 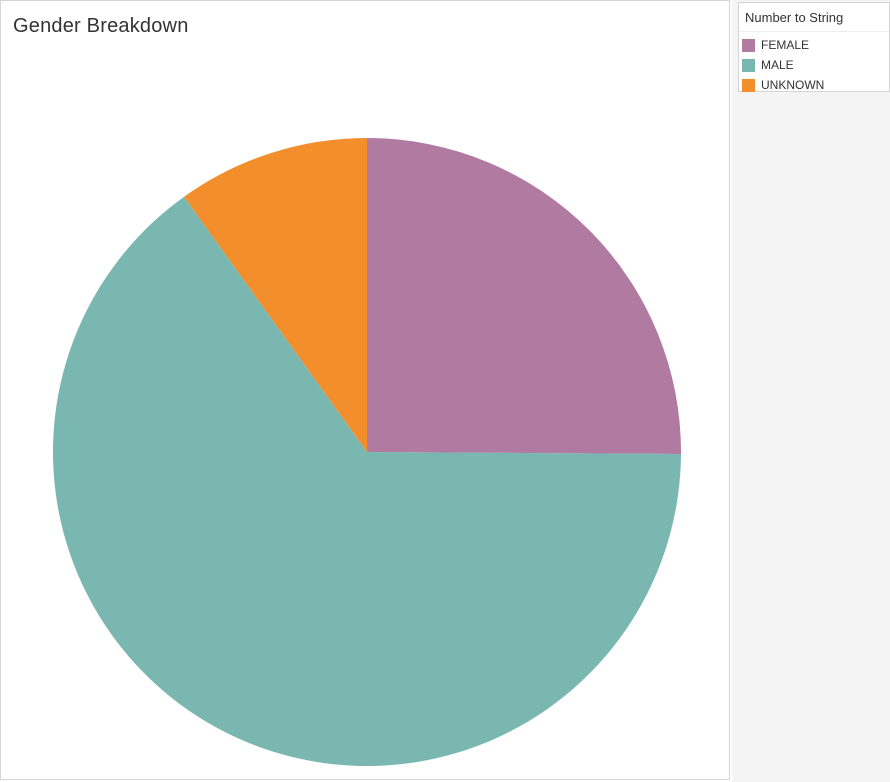 I want to click on legend-swatch-unknown, so click(x=748, y=85).